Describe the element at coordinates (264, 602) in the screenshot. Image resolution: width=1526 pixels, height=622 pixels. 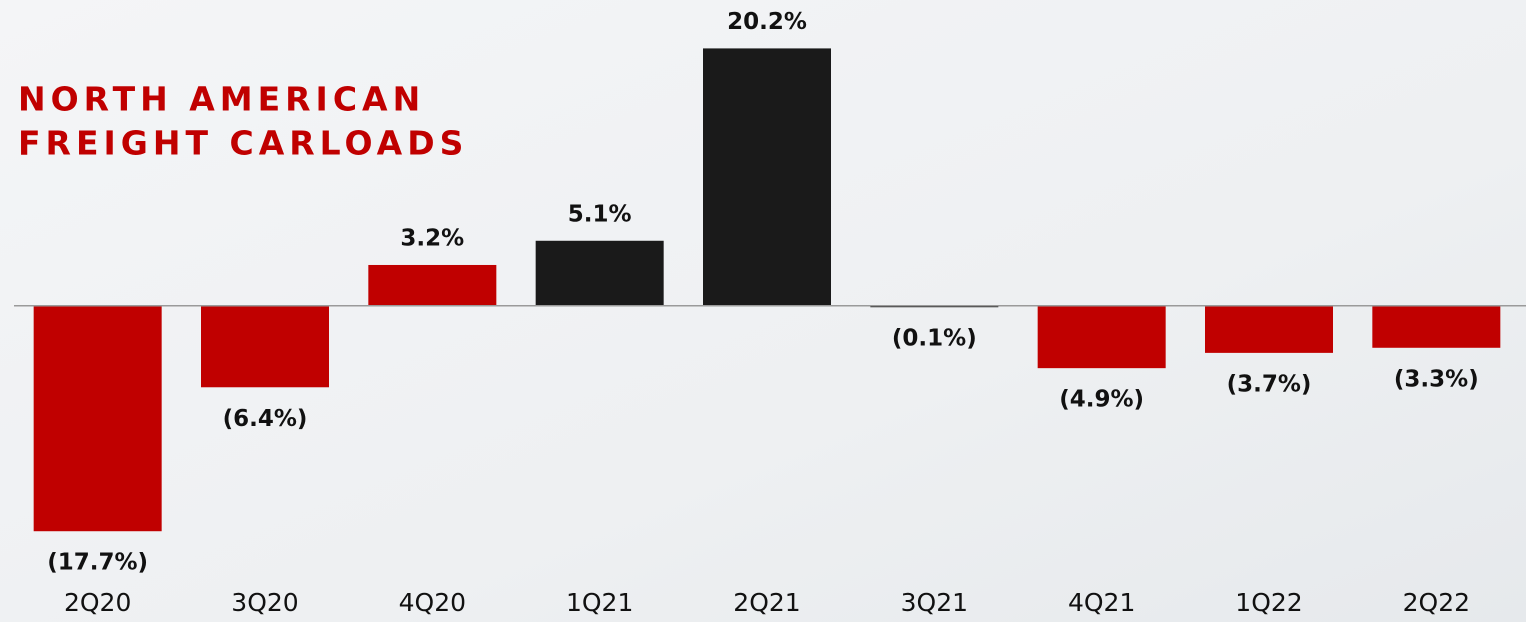
I see `x-tick-label: 3Q20` at that location.